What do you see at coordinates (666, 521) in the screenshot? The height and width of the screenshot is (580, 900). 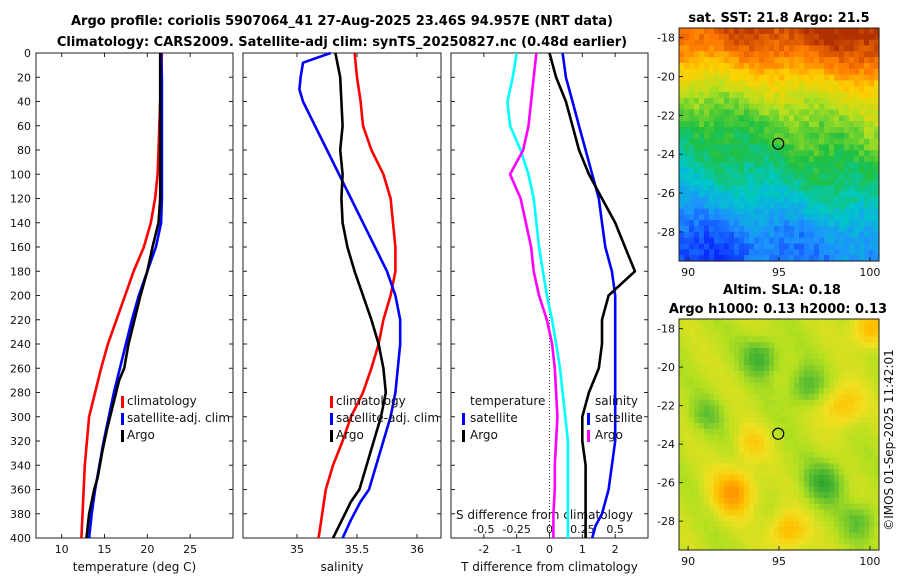 I see `map-y-tick-label: -28` at bounding box center [666, 521].